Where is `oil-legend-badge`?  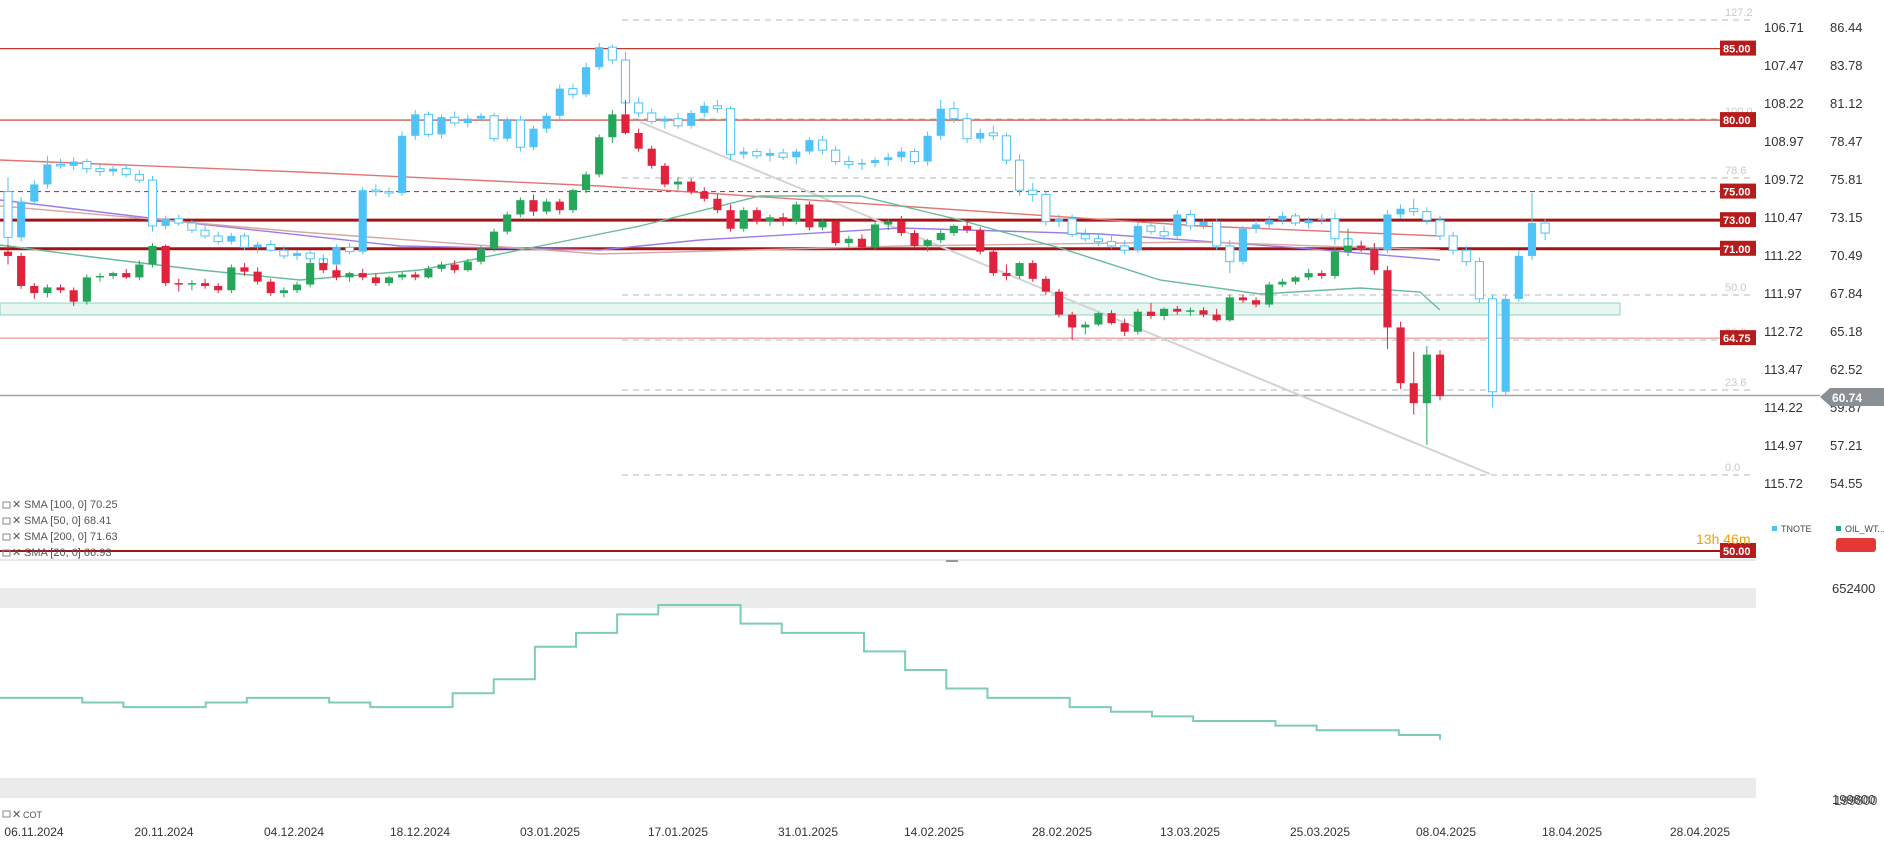
oil-legend-badge is located at coordinates (1856, 545).